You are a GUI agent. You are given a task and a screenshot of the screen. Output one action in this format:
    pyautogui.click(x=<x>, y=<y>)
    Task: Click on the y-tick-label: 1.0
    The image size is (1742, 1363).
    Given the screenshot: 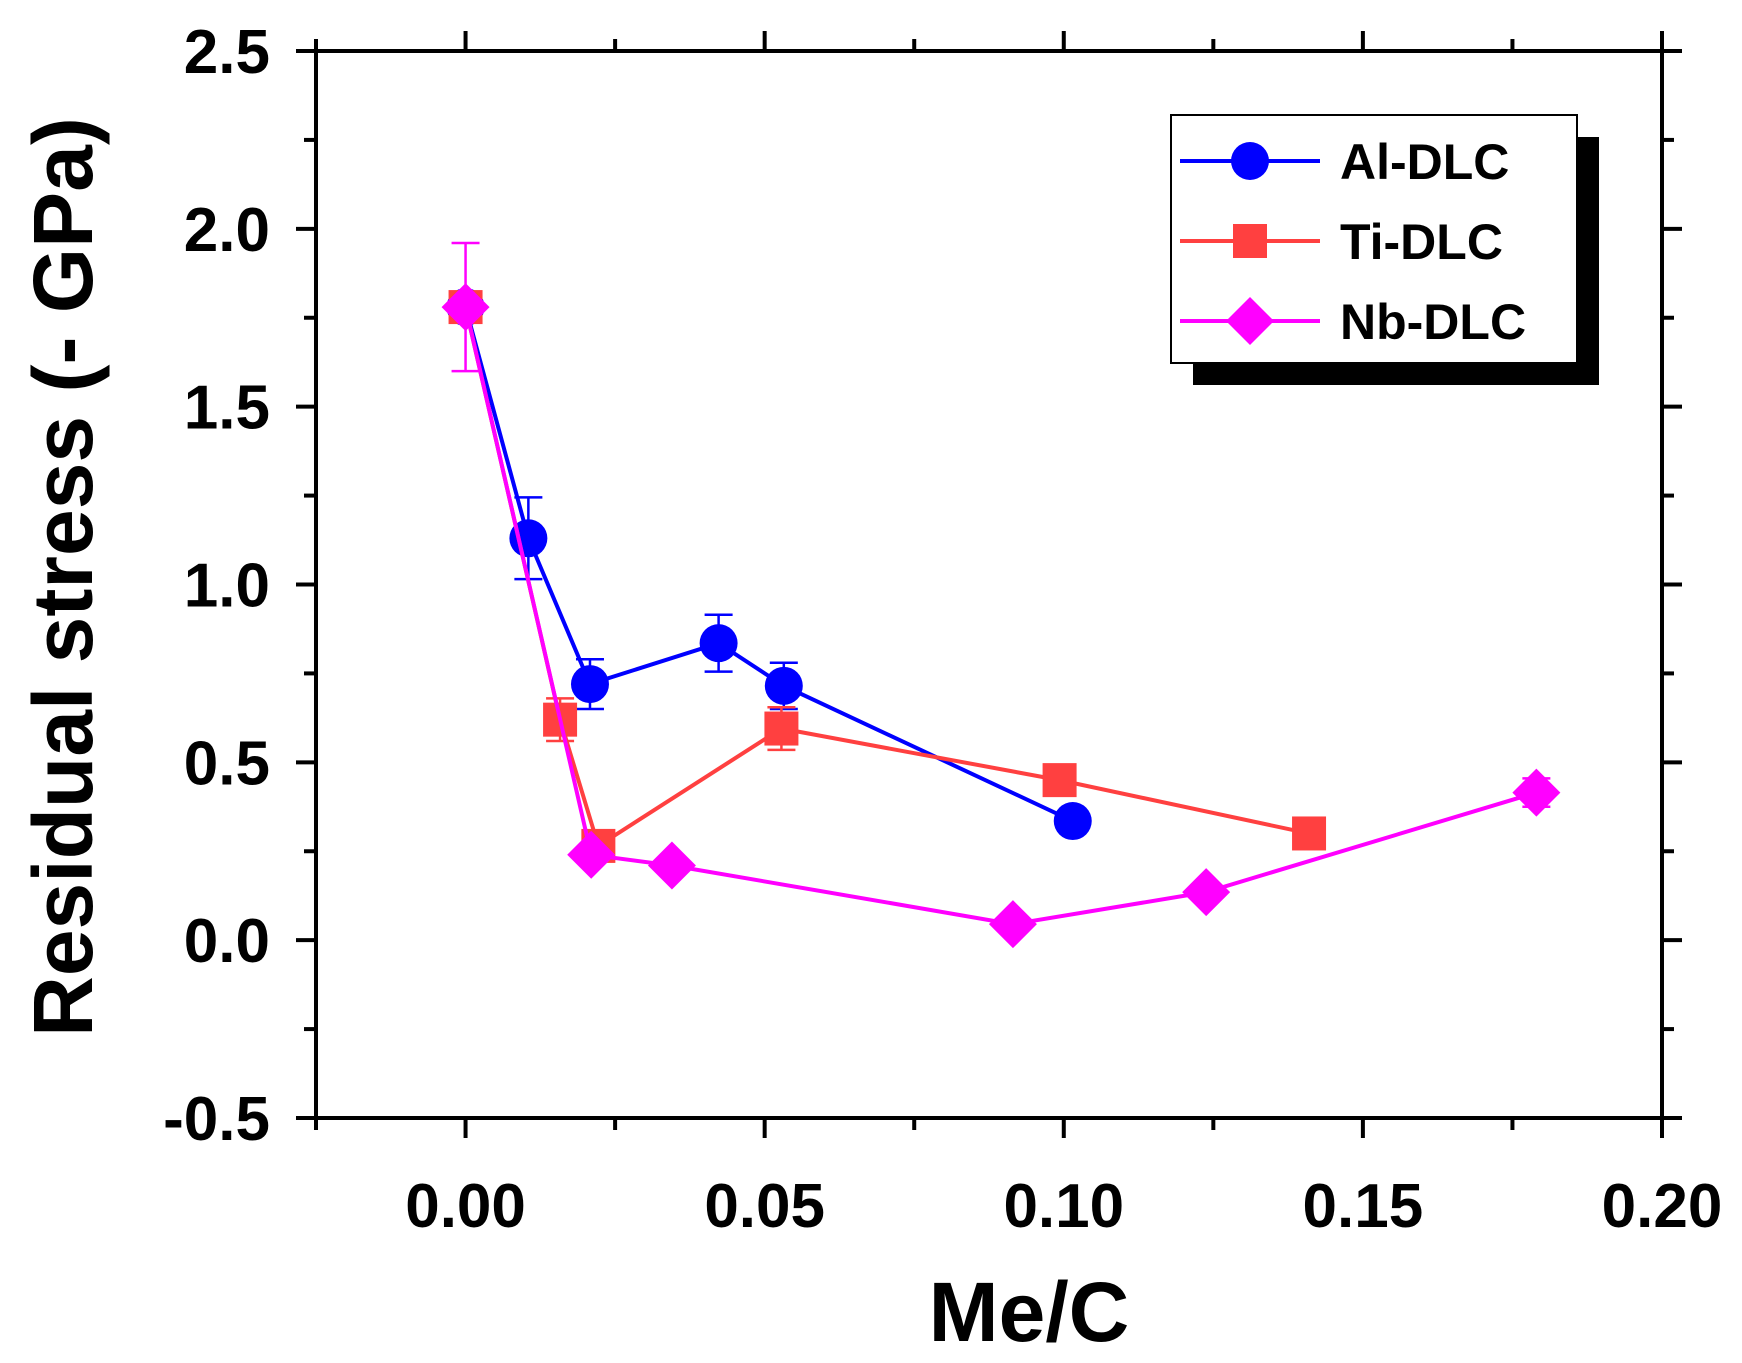 What is the action you would take?
    pyautogui.click(x=227, y=586)
    